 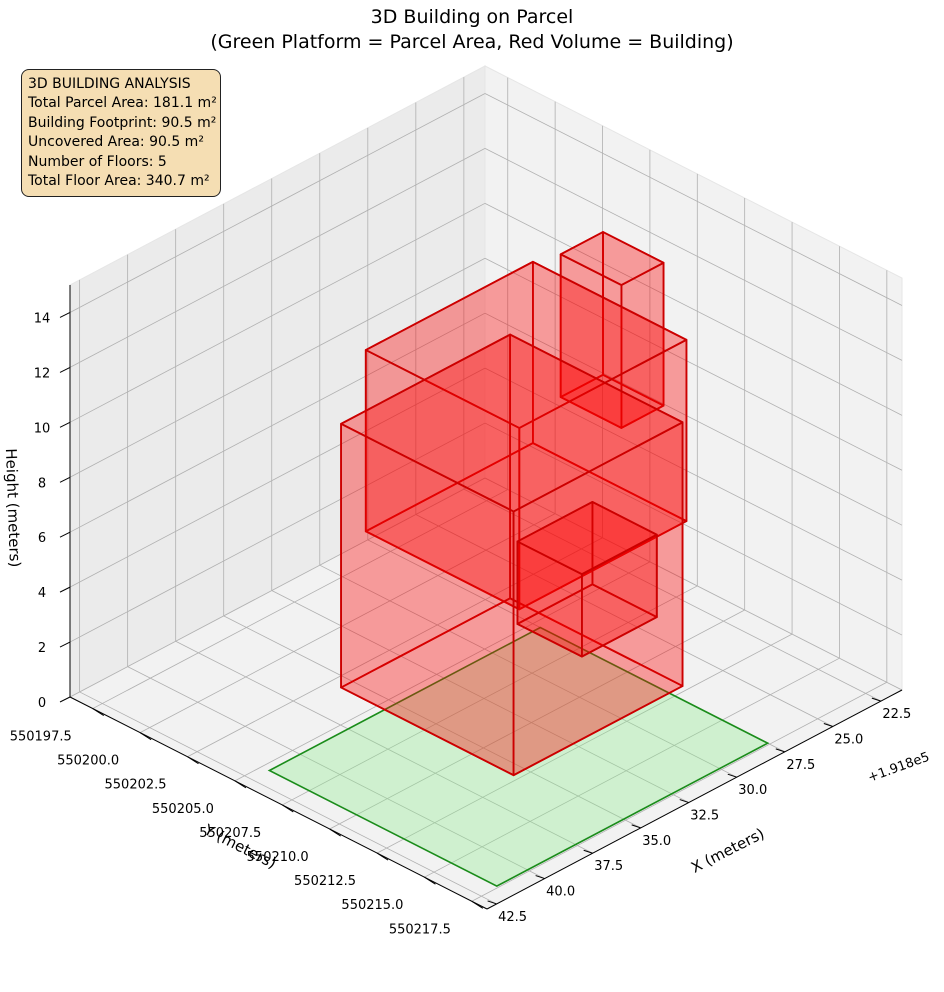 What do you see at coordinates (704, 816) in the screenshot?
I see `x-tick-label: 32.5` at bounding box center [704, 816].